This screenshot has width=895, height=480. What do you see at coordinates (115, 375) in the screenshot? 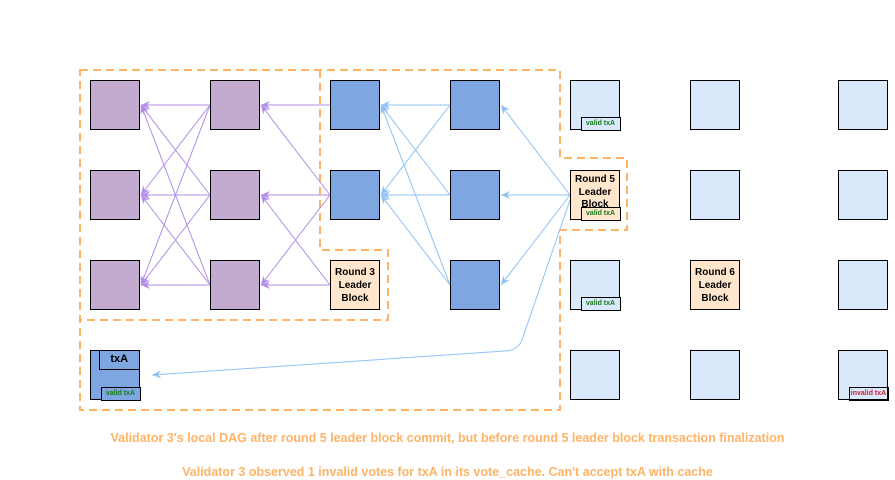
I see `txA-block: txA valid txA` at bounding box center [115, 375].